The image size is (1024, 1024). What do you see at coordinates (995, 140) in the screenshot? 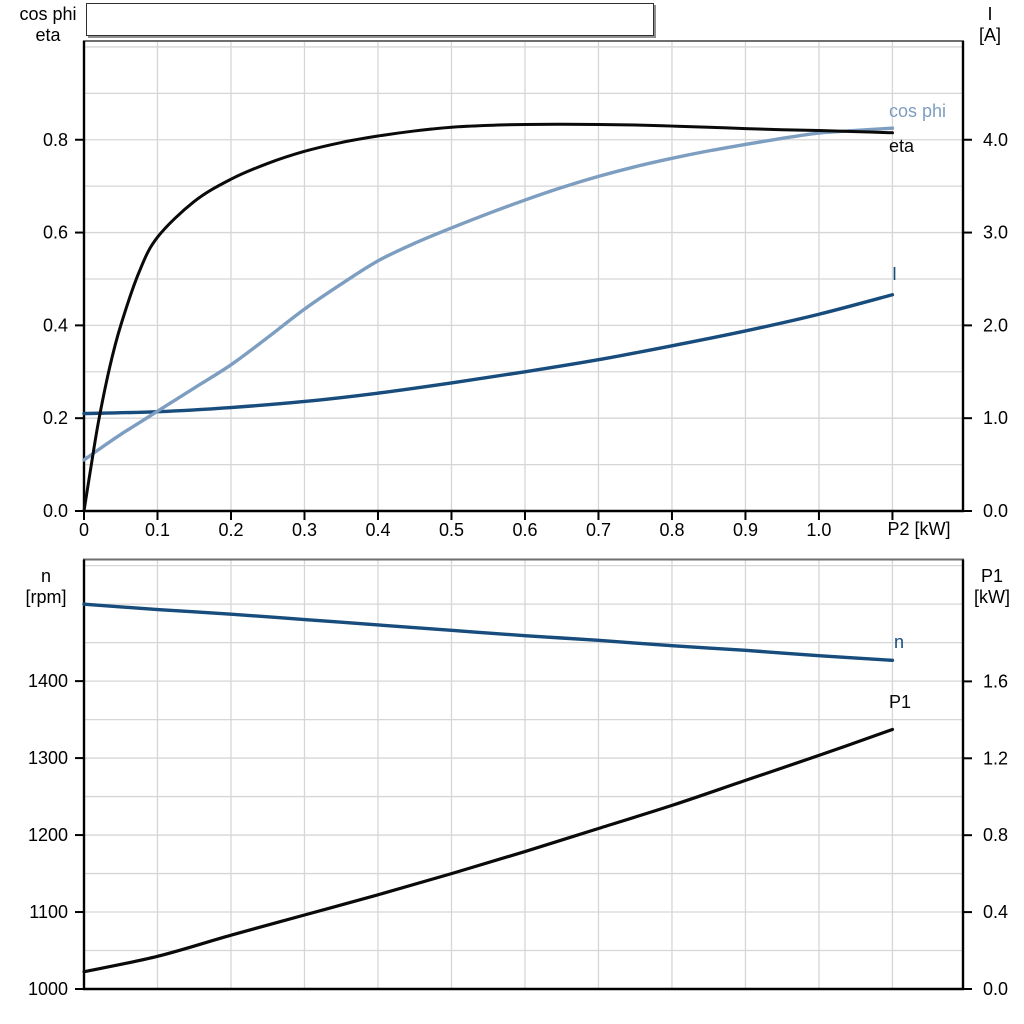
I see `svg-text: 4.0` at bounding box center [995, 140].